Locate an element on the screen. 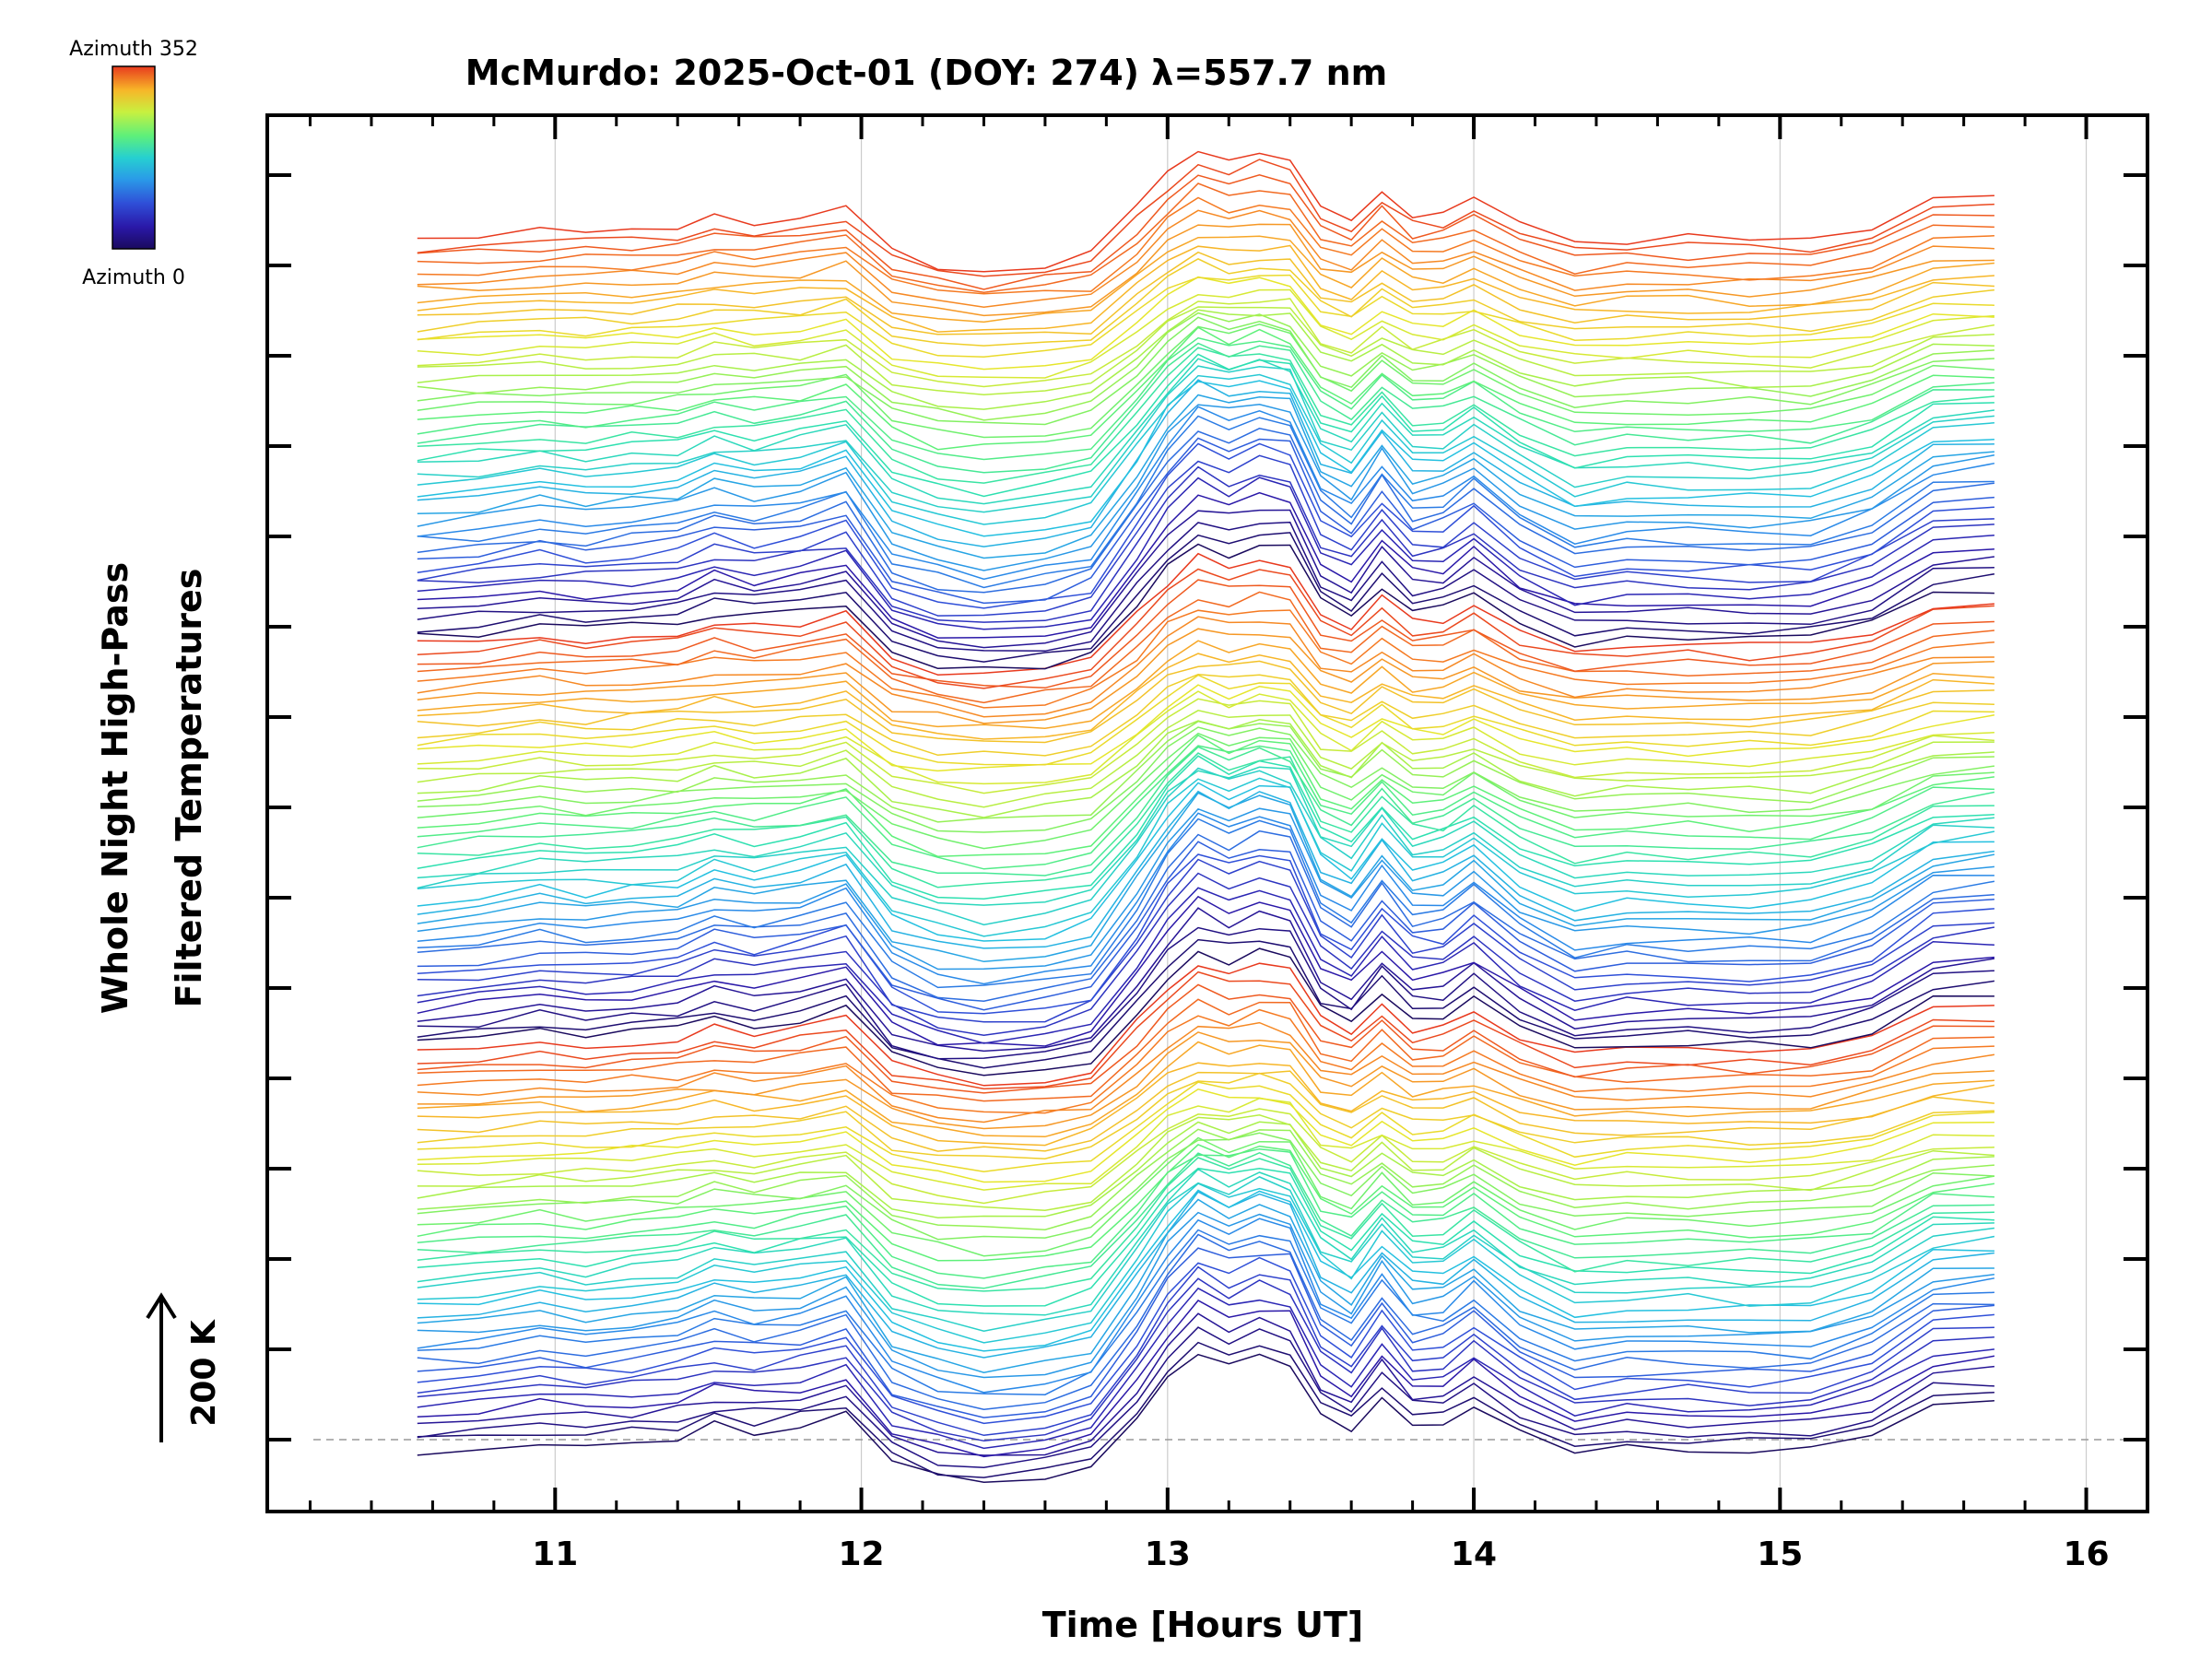  x-tick-label: 14 is located at coordinates (1474, 1554).